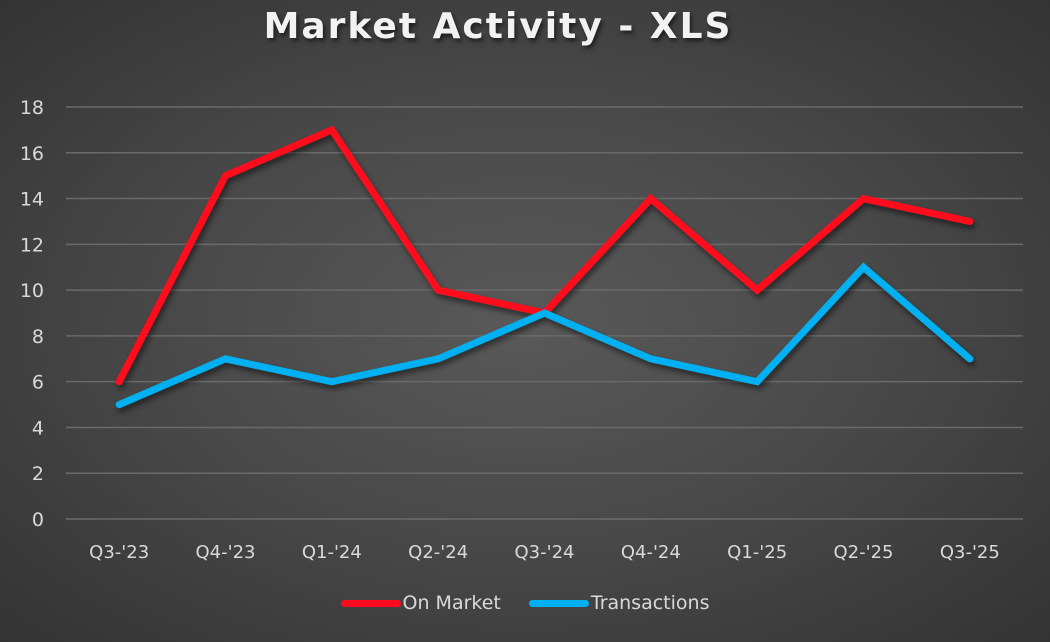  I want to click on y-tick-label: 2, so click(38, 474).